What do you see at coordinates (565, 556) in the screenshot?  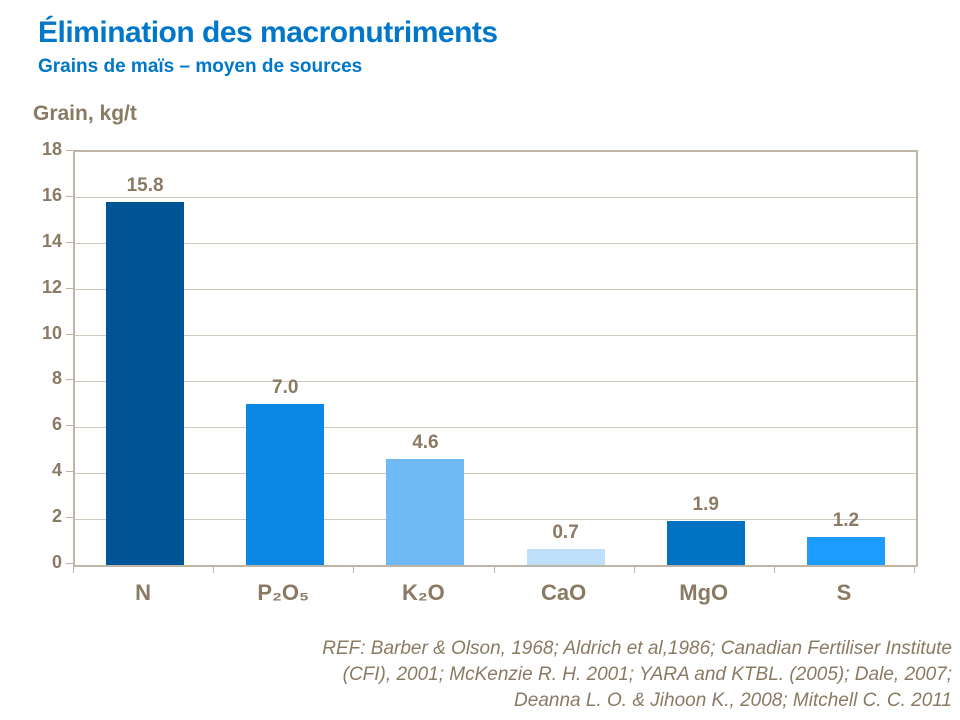 I see `bar-cao` at bounding box center [565, 556].